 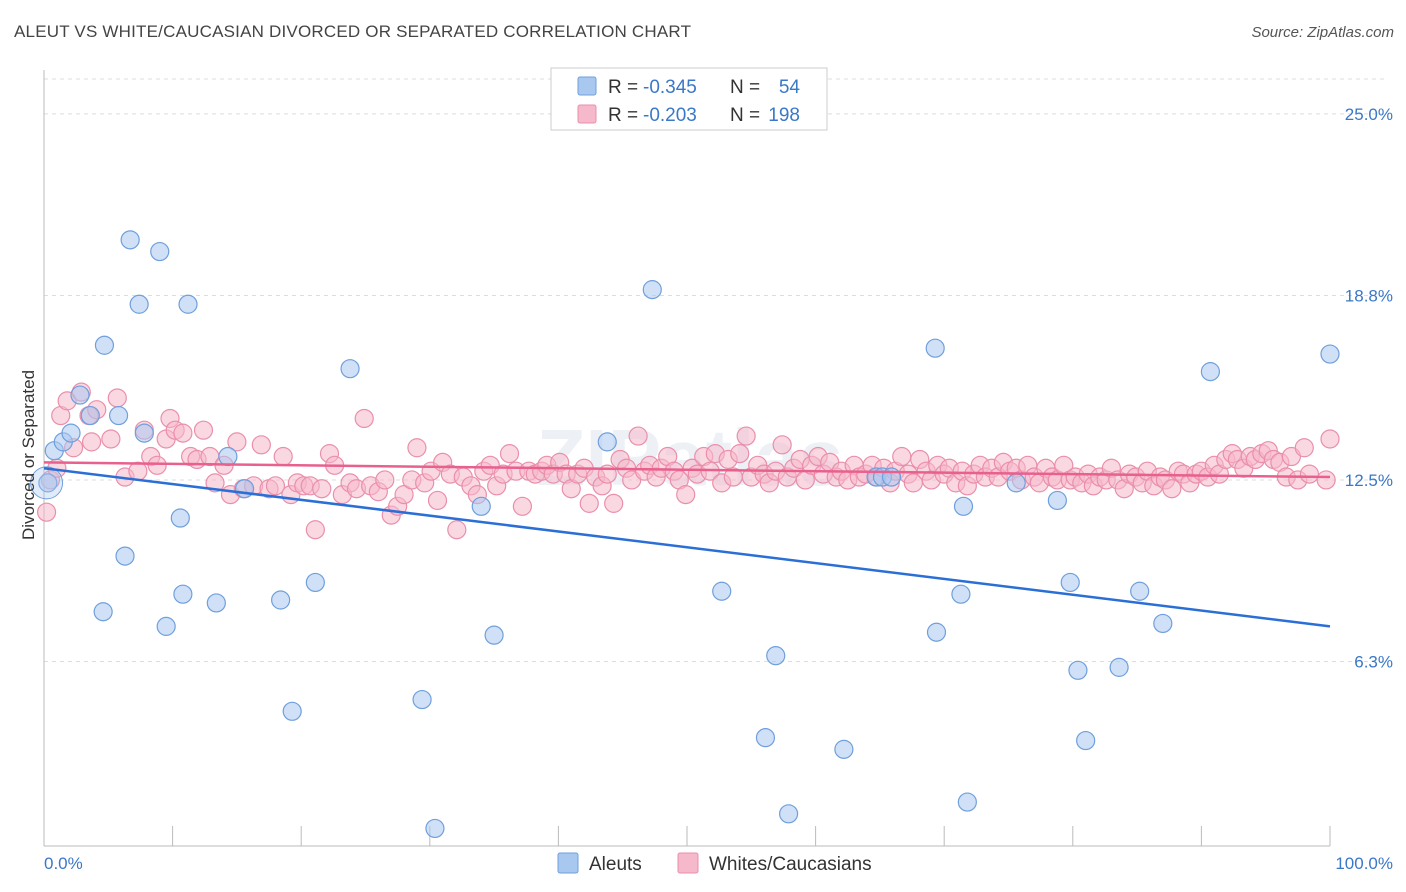 What do you see at coordinates (47, 483) in the screenshot?
I see `point-aleuts-edge` at bounding box center [47, 483].